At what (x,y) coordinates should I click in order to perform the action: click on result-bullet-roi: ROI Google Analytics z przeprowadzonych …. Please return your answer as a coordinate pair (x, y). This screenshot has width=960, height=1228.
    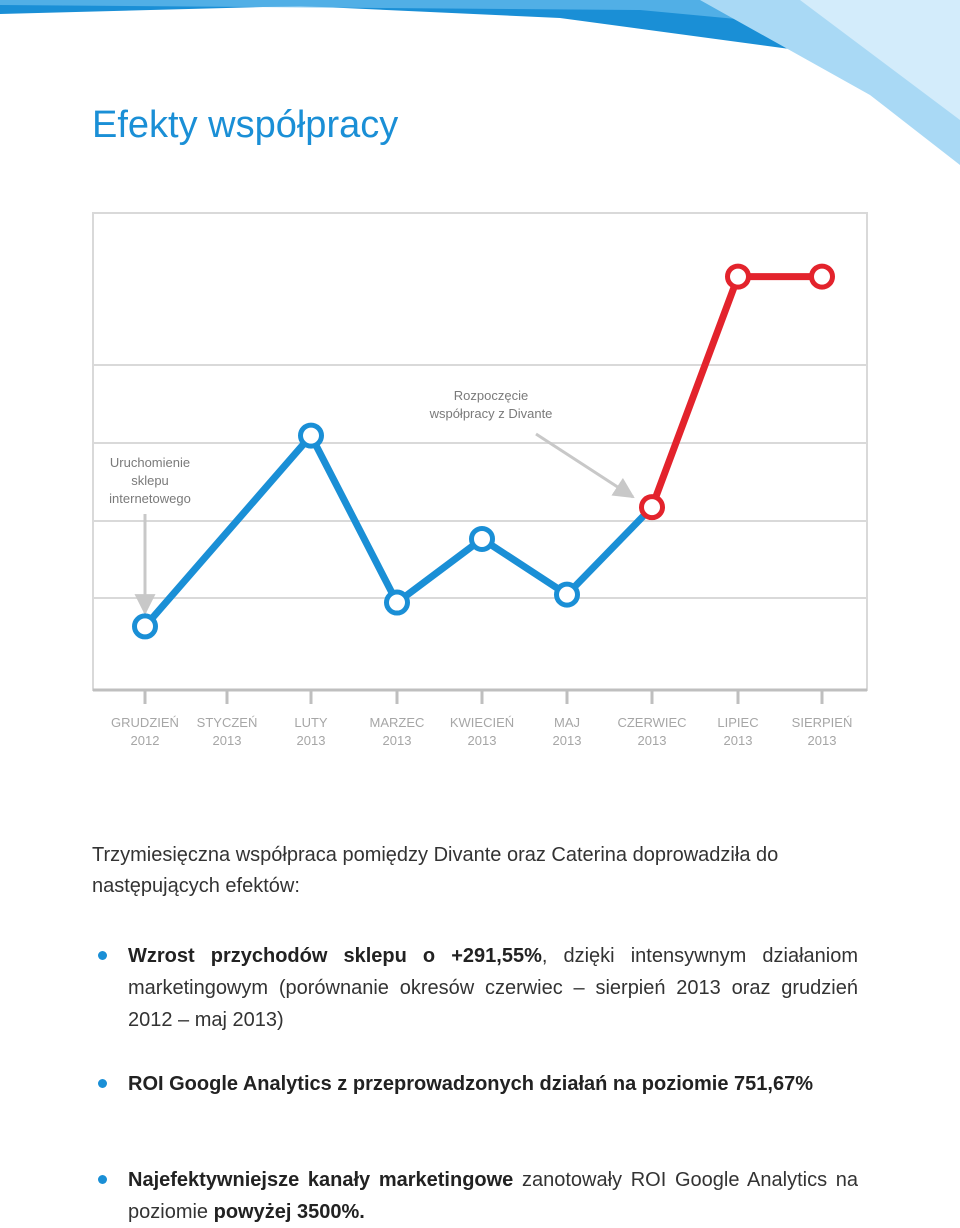
    Looking at the image, I should click on (478, 1084).